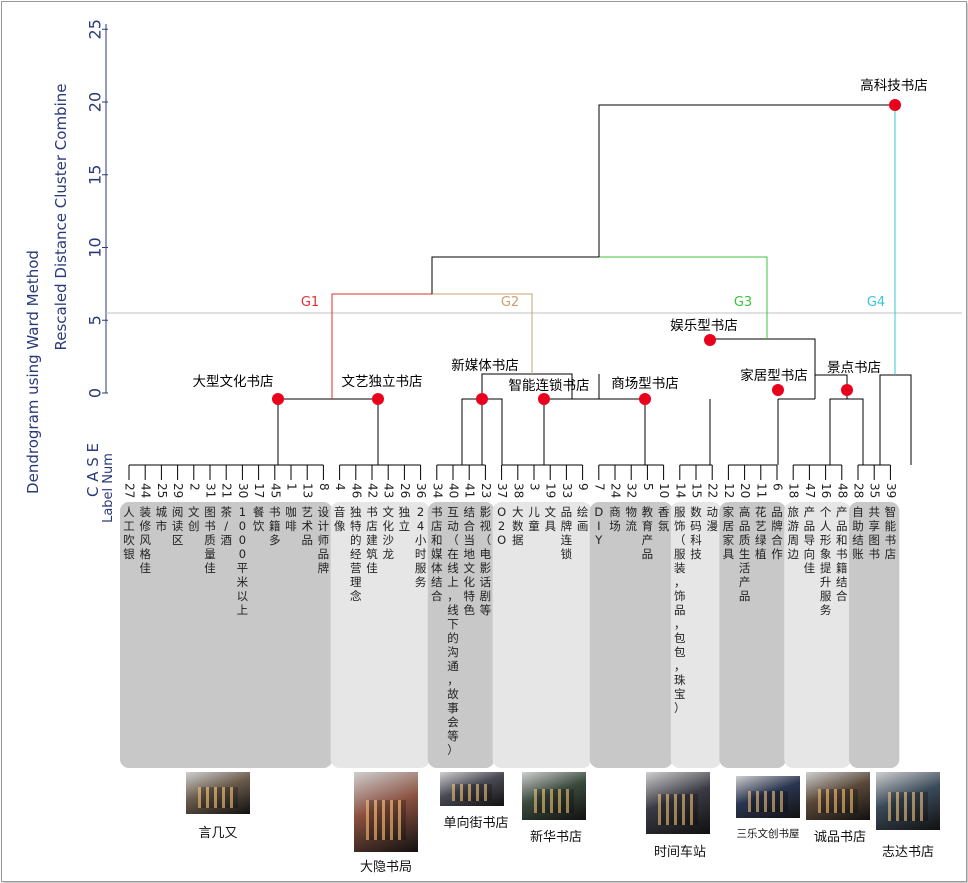 This screenshot has height=883, width=968. Describe the element at coordinates (129, 533) in the screenshot. I see `leaf-label: 人工吹银` at that location.